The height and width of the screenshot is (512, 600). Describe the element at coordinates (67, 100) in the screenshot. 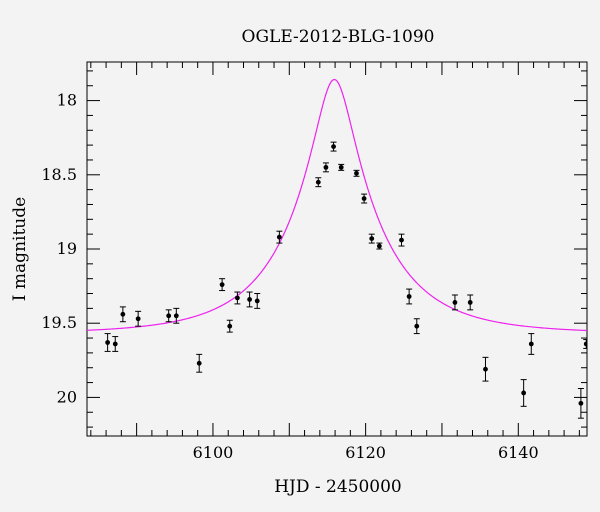

I see `y-tick-label: 18` at that location.